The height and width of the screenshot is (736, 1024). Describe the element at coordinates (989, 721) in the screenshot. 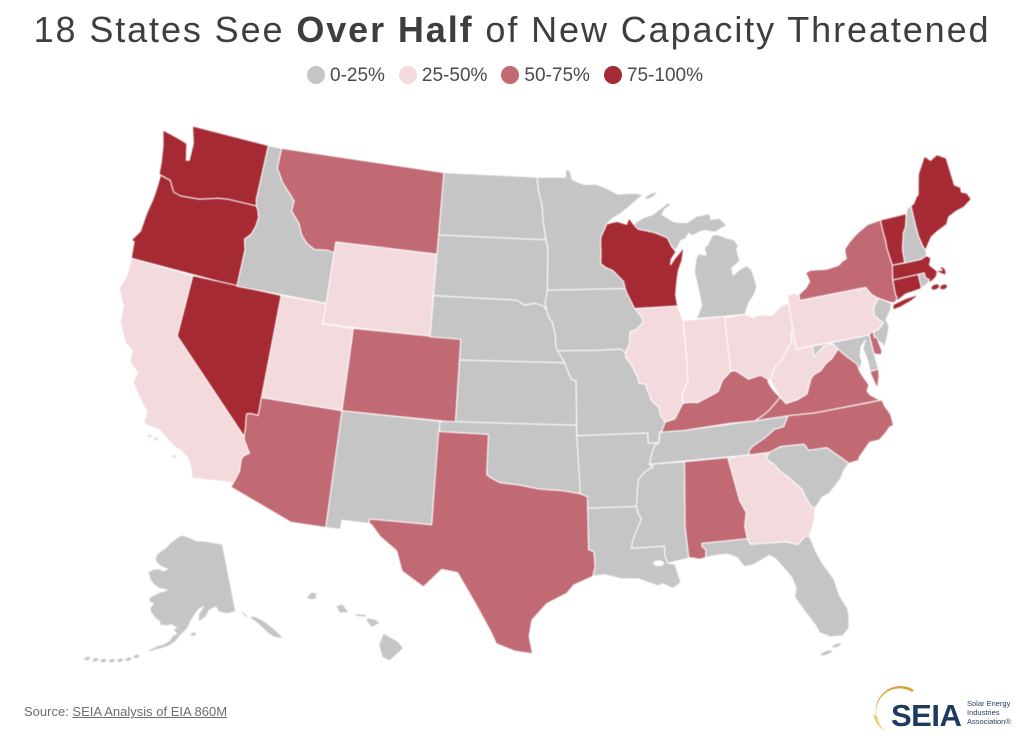

I see `svg-text: Association®` at that location.